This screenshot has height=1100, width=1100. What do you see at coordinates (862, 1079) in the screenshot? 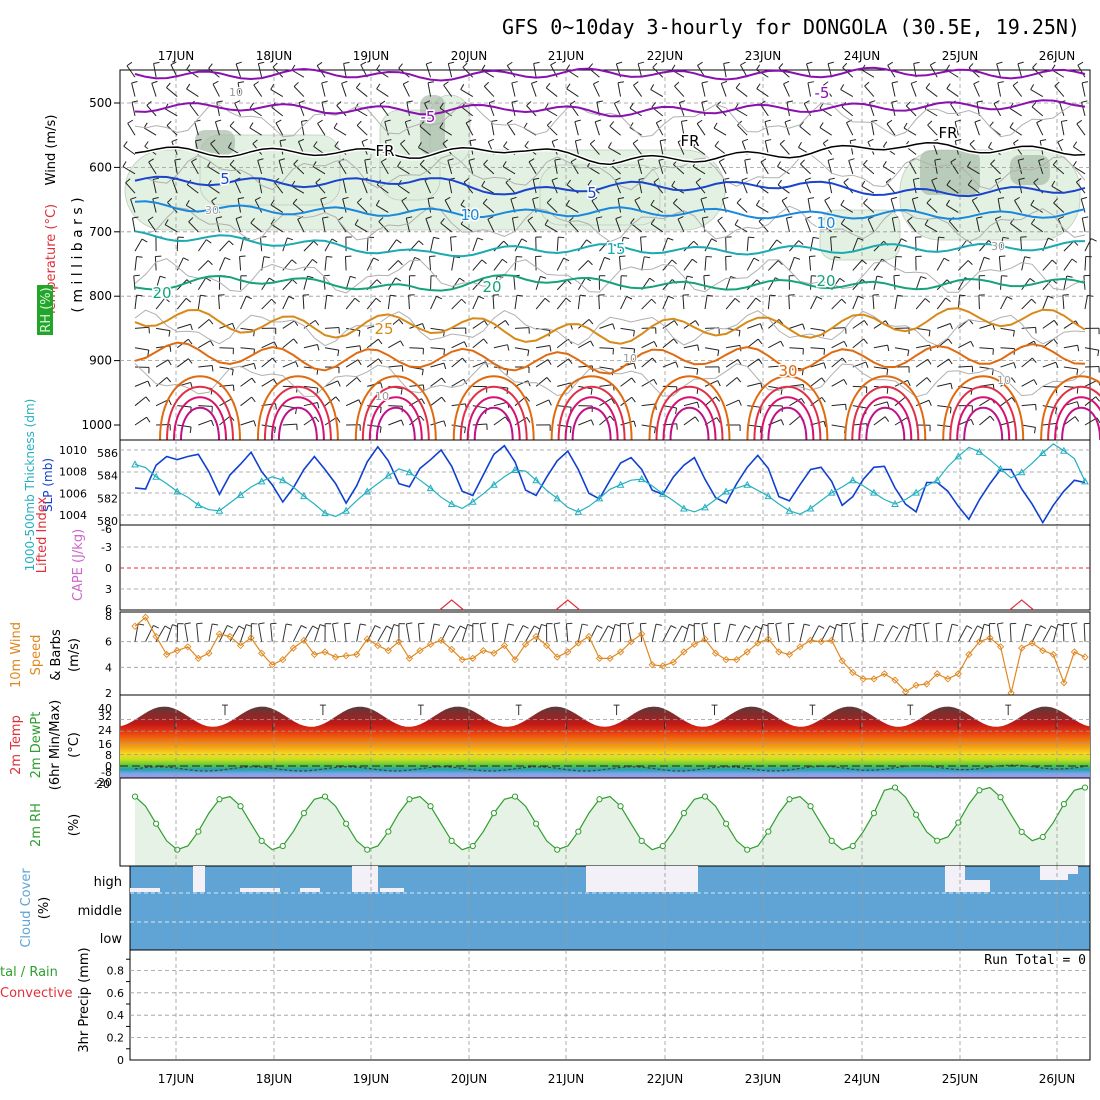
I see `date-label-bottom: 24JUN` at bounding box center [862, 1079].